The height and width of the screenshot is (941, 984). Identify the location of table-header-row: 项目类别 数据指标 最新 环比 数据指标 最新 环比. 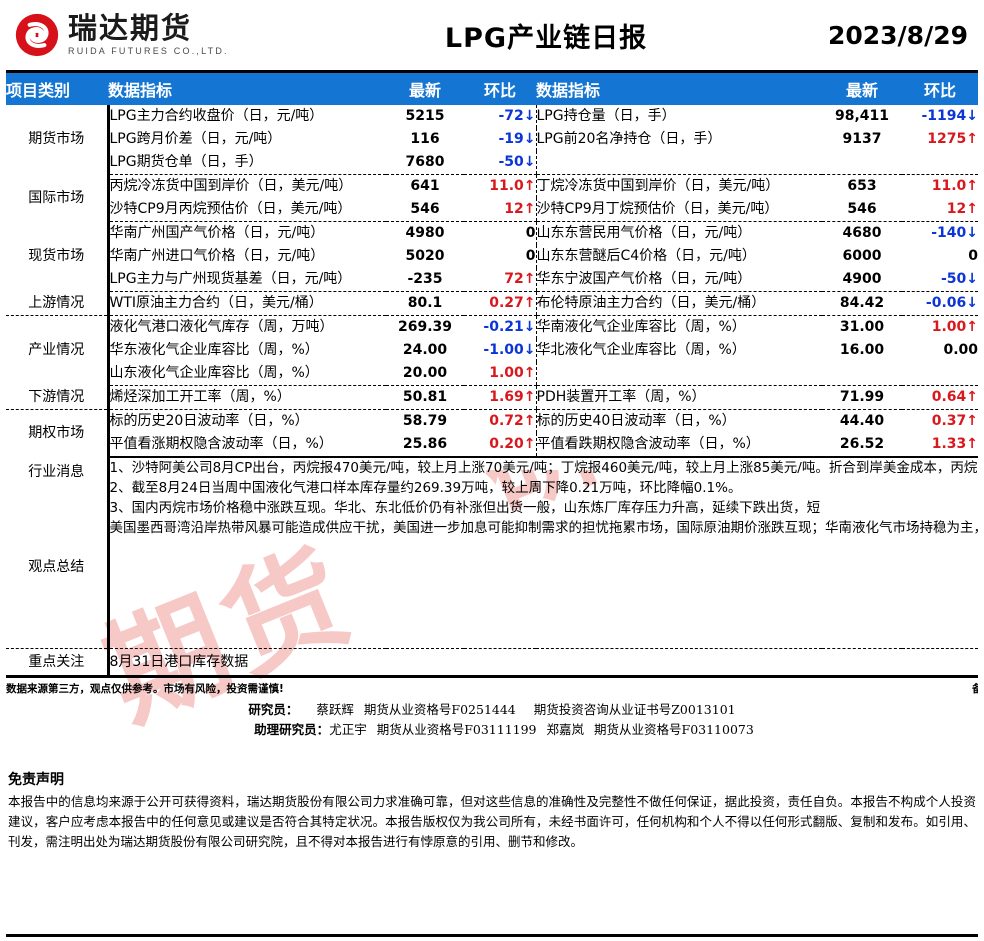
(492, 87).